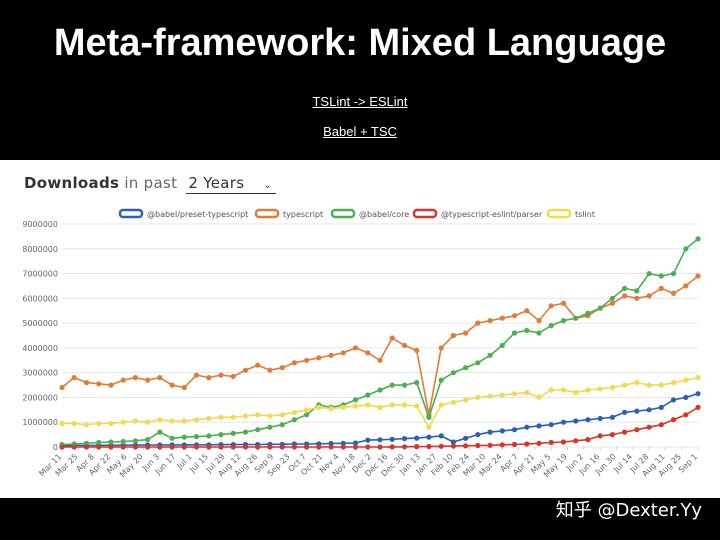  What do you see at coordinates (303, 214) in the screenshot?
I see `legend-label: typescript` at bounding box center [303, 214].